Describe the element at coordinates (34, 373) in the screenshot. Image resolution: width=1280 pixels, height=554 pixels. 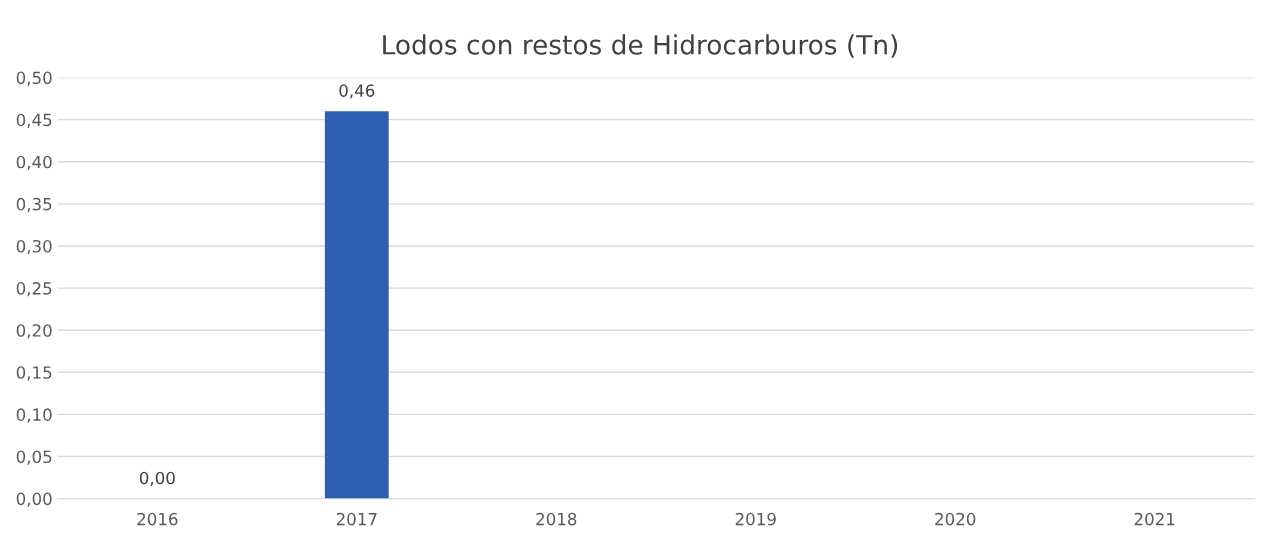
I see `y-tick-label: 0,15` at that location.